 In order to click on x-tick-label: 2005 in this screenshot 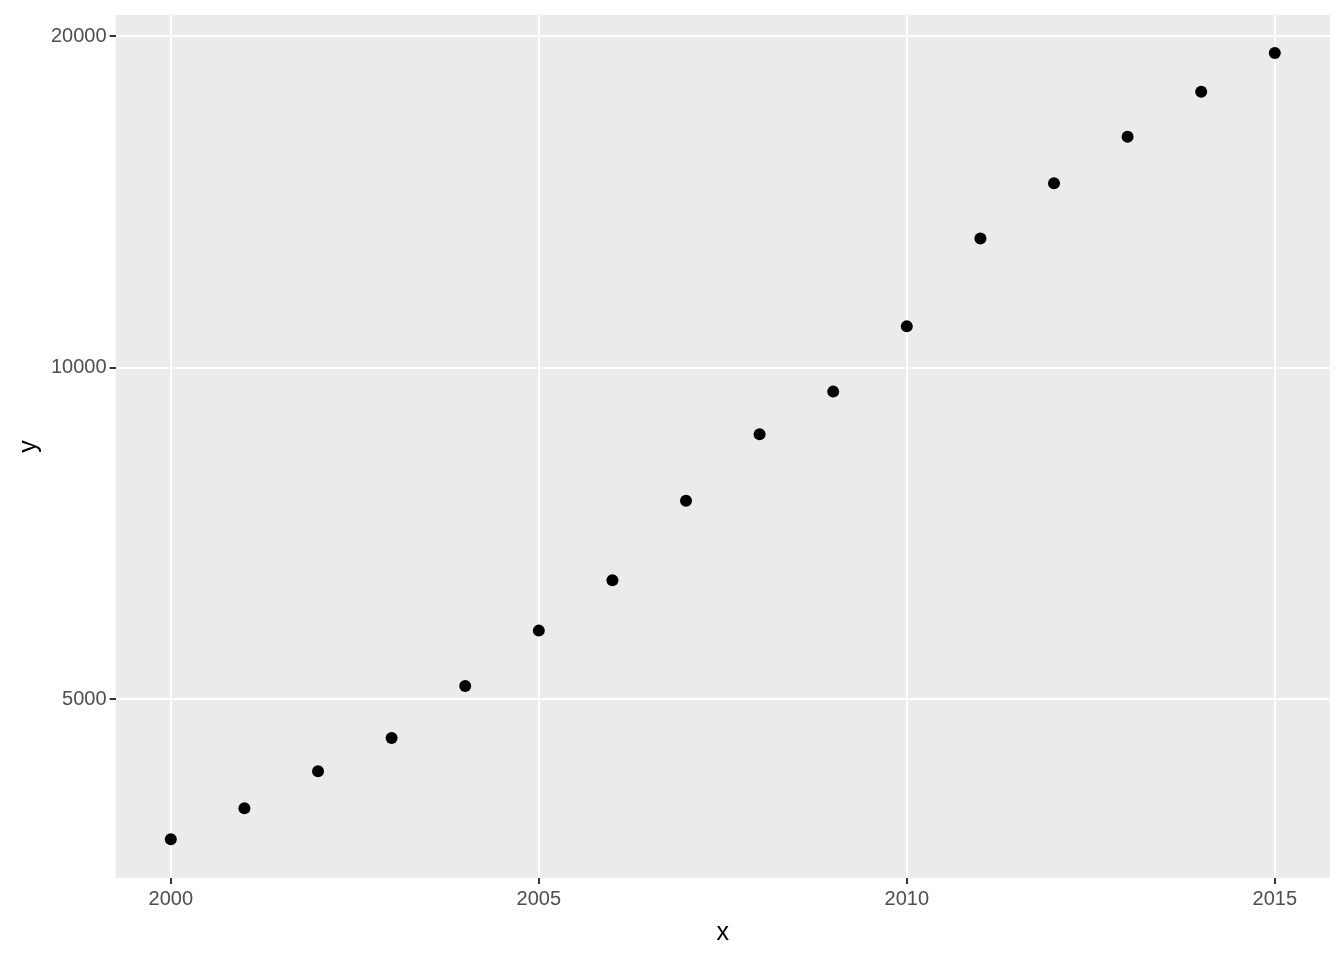, I will do `click(539, 897)`.